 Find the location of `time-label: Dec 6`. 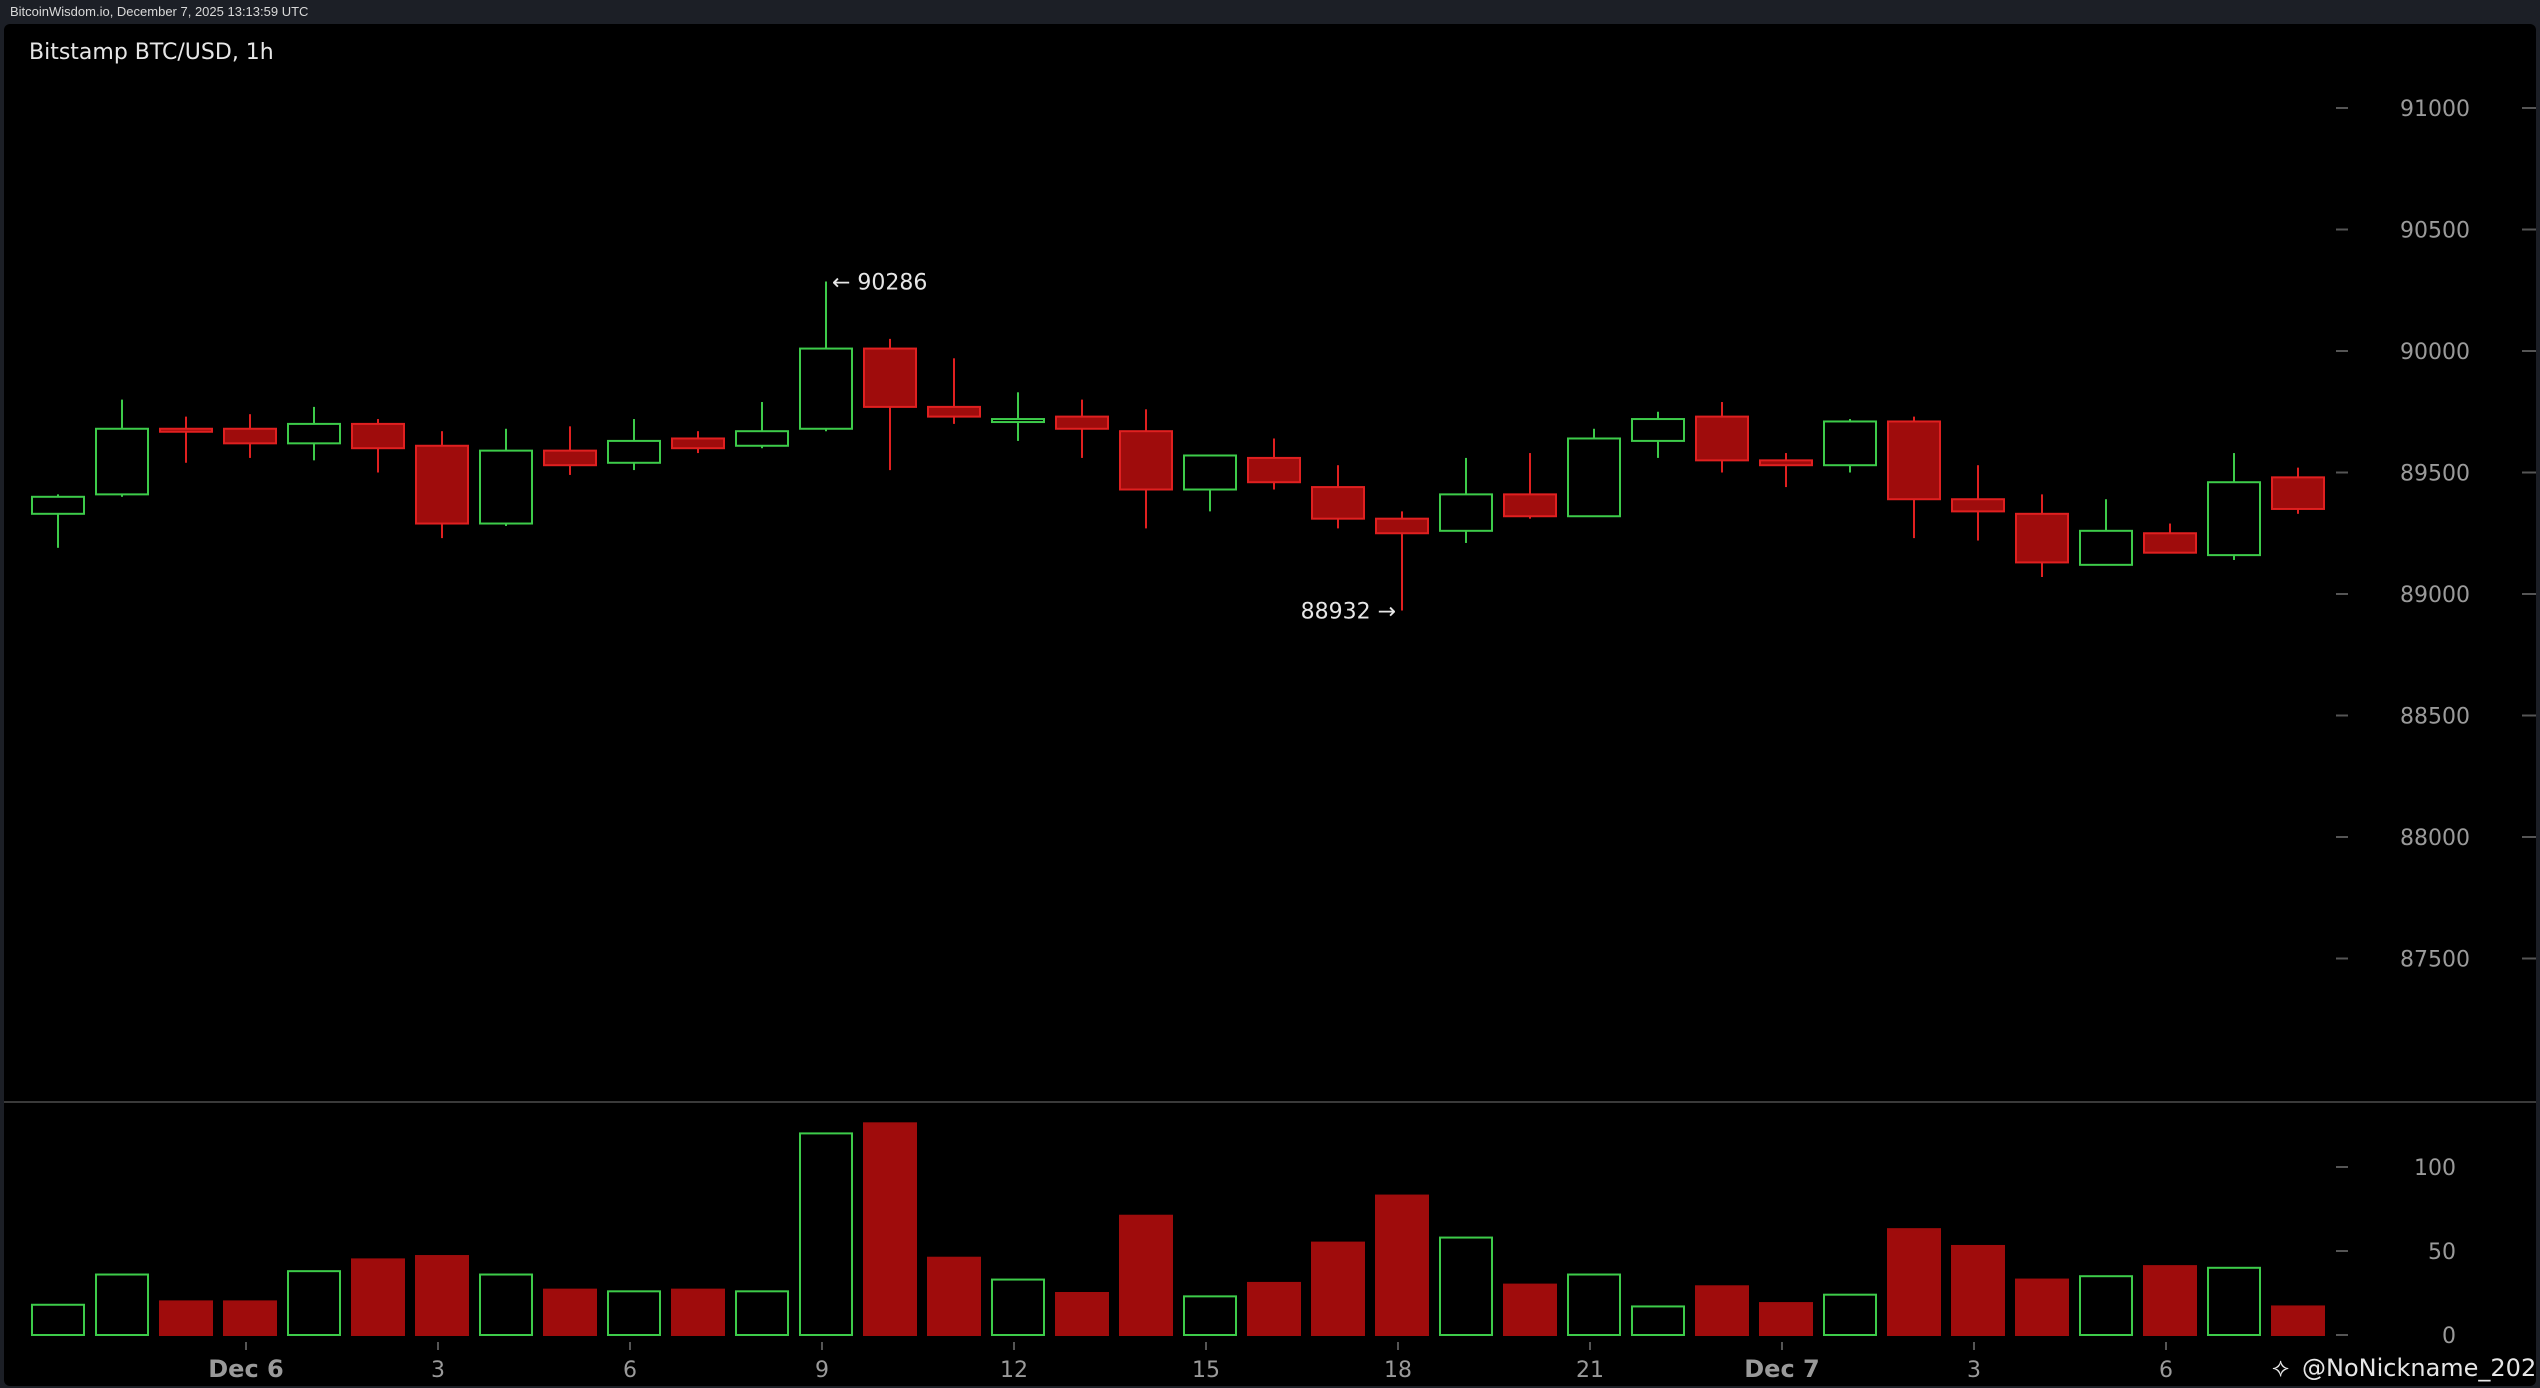

time-label: Dec 6 is located at coordinates (245, 1369).